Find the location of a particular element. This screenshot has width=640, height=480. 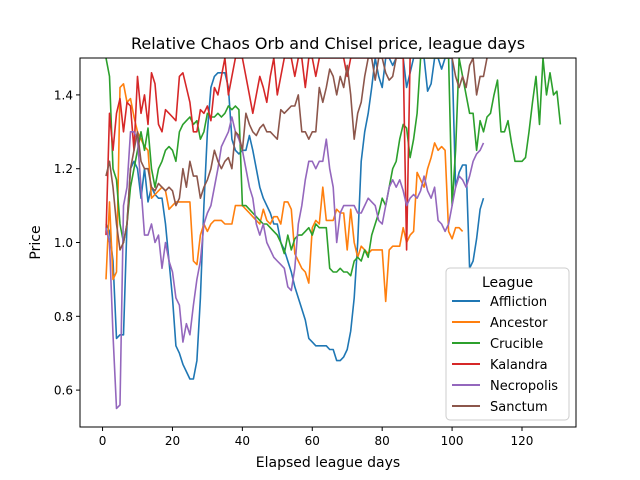

x-tick-label: 40 is located at coordinates (242, 441).